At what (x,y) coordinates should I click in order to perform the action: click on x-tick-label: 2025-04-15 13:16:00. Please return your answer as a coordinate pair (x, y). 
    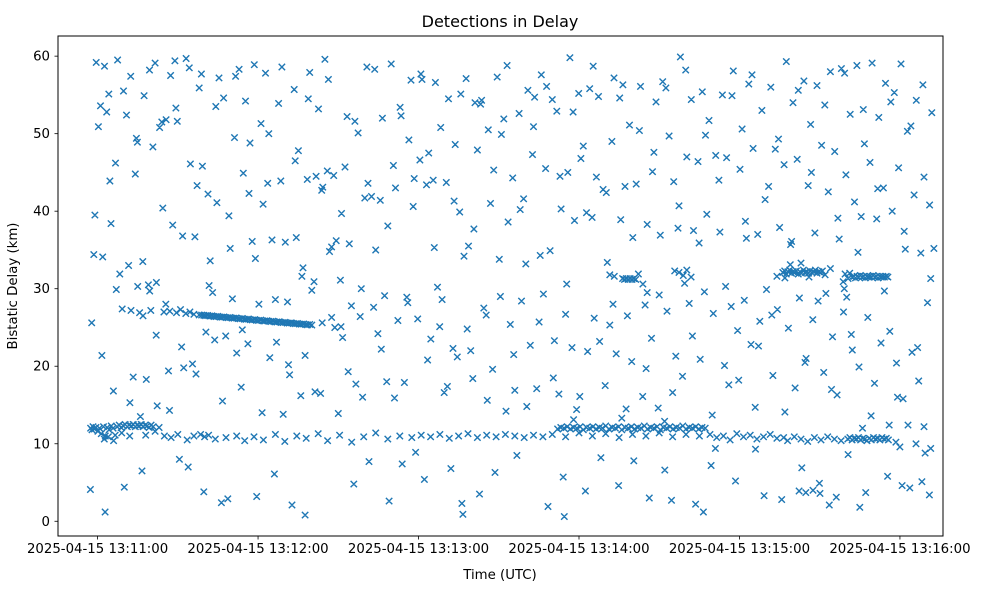
    Looking at the image, I should click on (899, 549).